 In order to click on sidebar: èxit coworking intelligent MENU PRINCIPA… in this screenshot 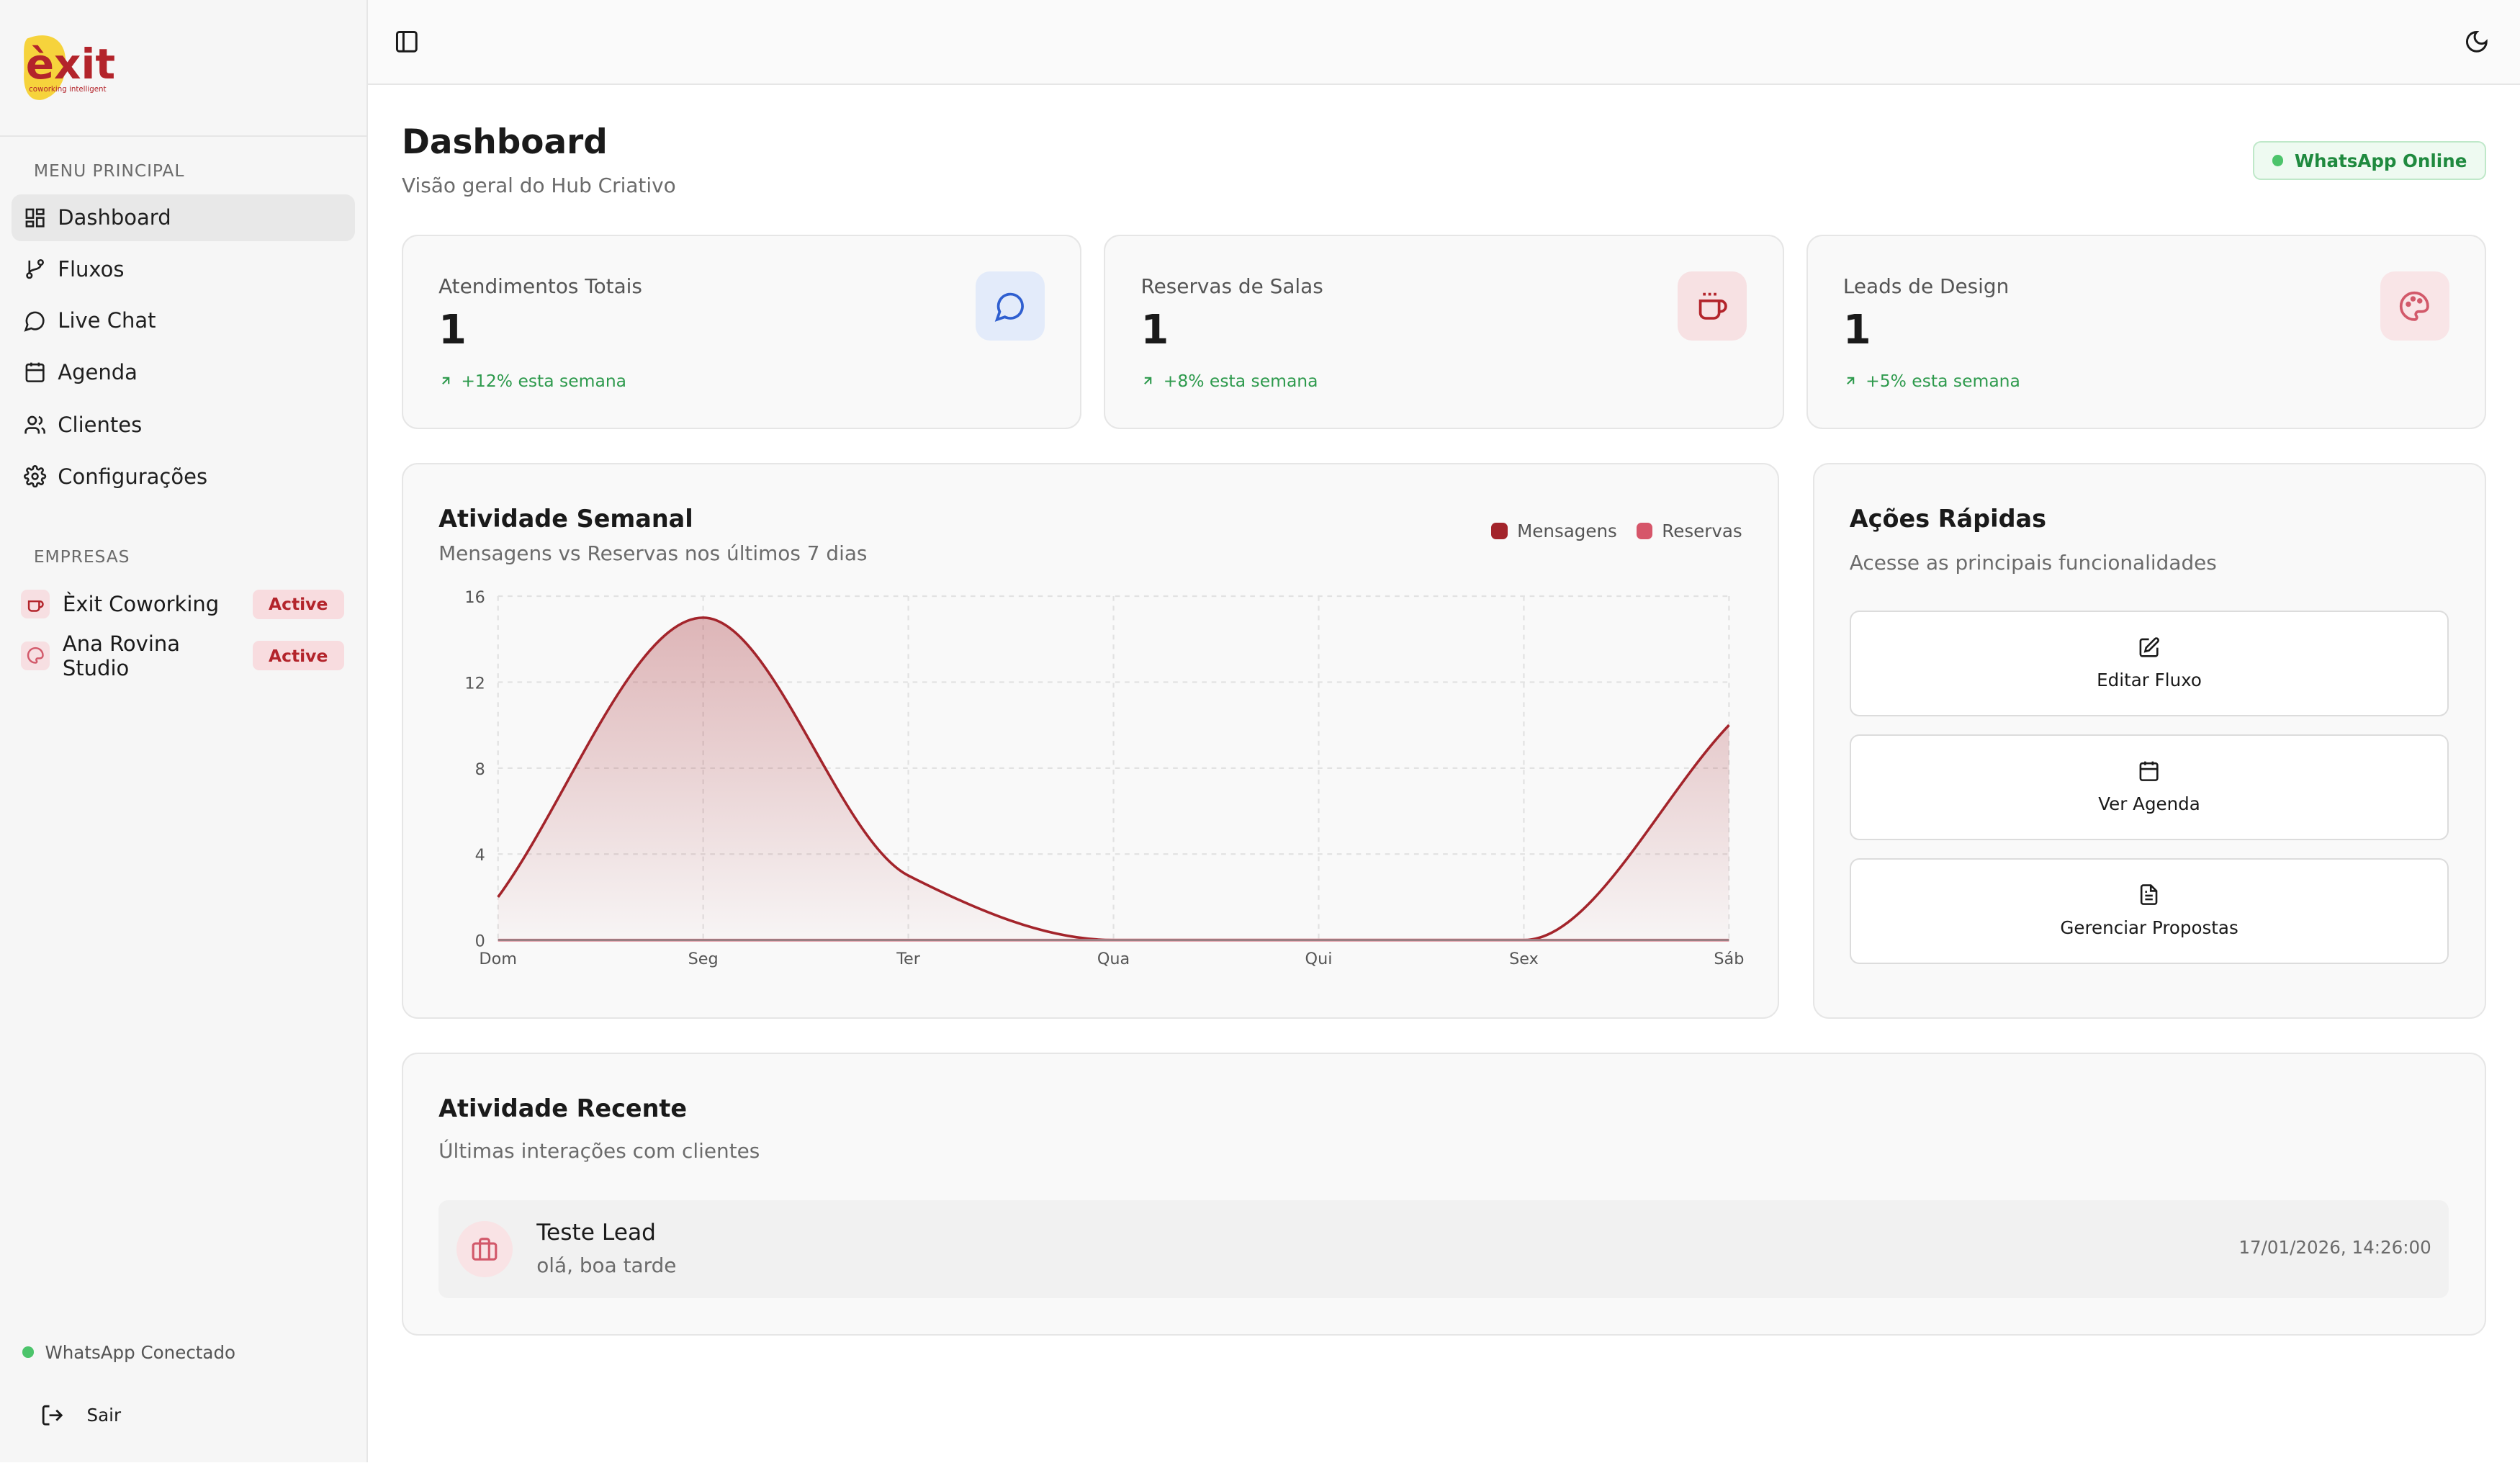, I will do `click(184, 731)`.